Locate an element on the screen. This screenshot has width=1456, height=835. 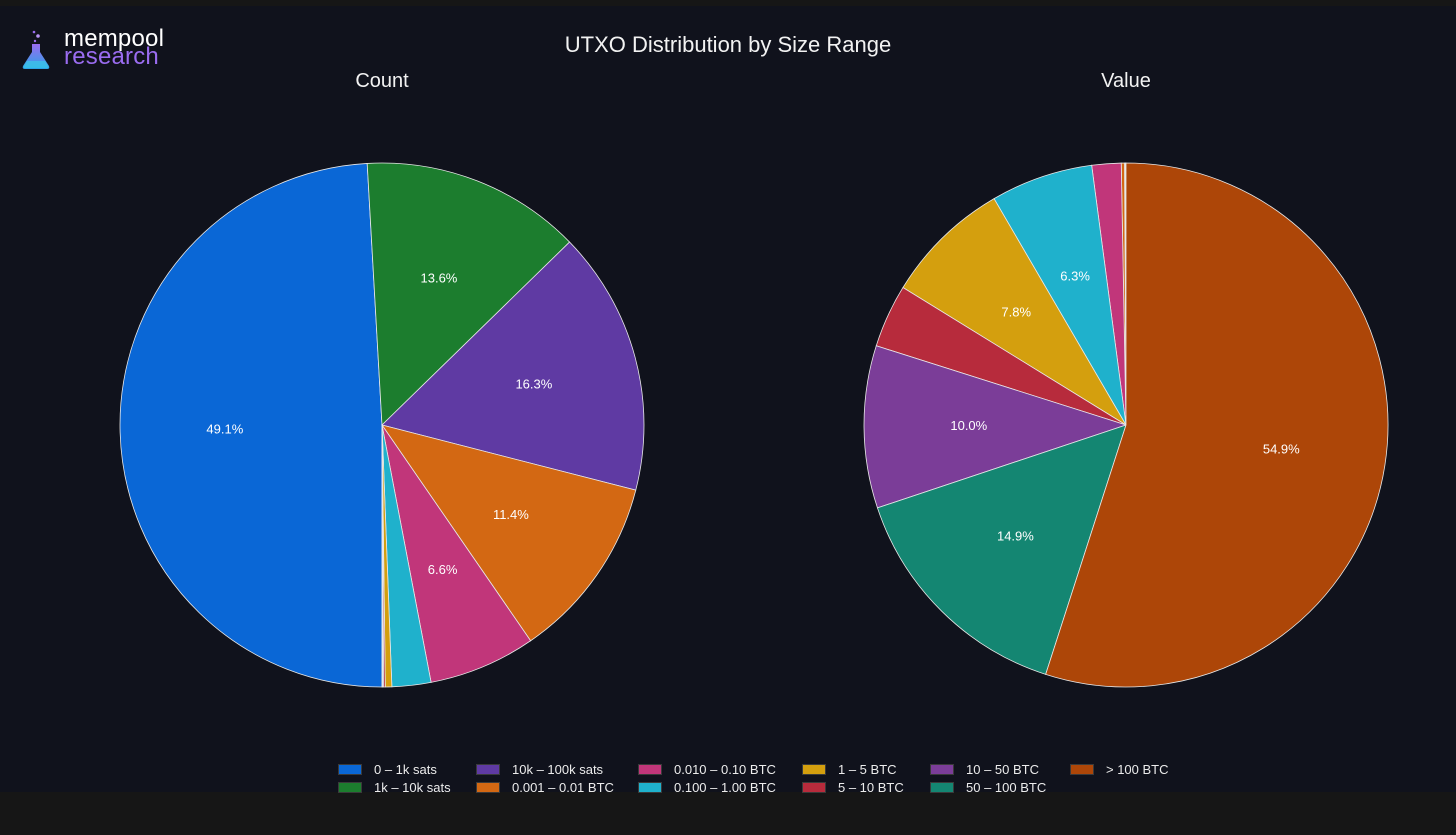
flask-logo-icon is located at coordinates (36, 49).